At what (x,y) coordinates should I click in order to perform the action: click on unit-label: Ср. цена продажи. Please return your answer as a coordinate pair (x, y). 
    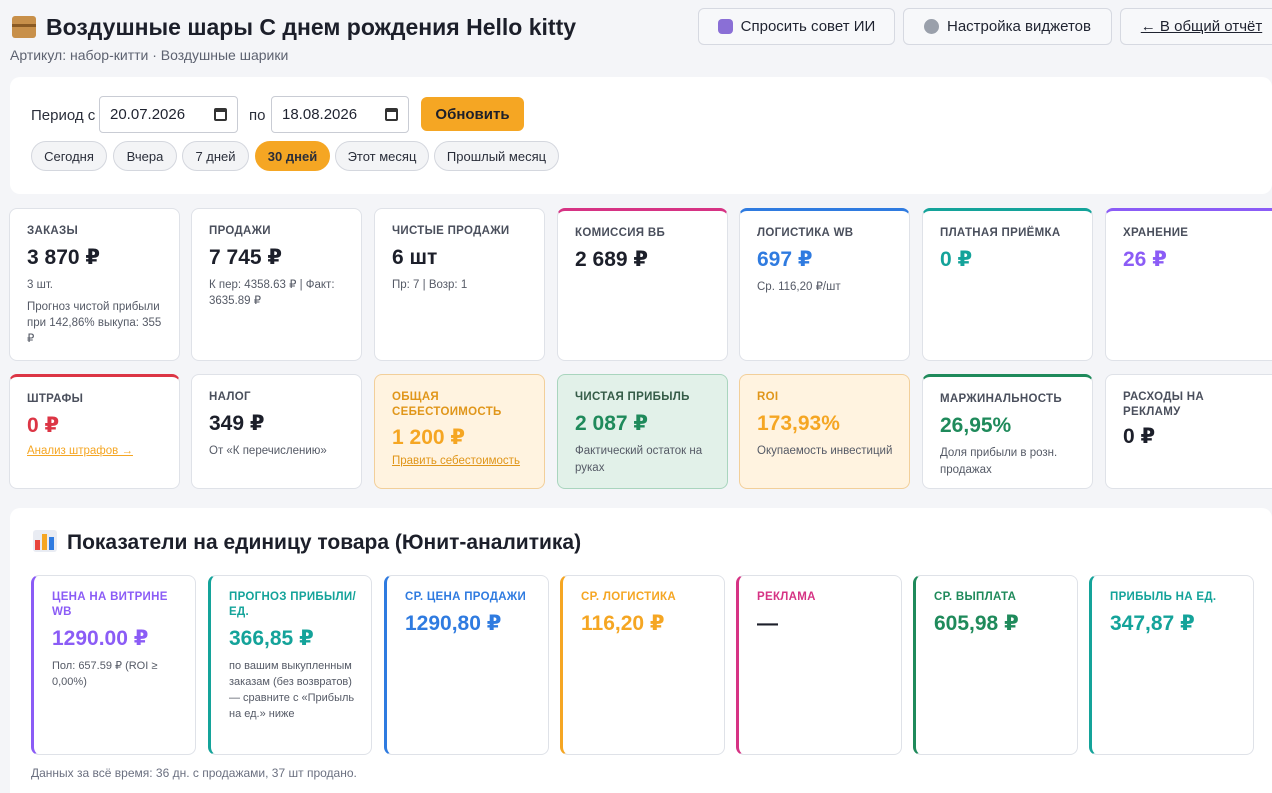
    Looking at the image, I should click on (466, 597).